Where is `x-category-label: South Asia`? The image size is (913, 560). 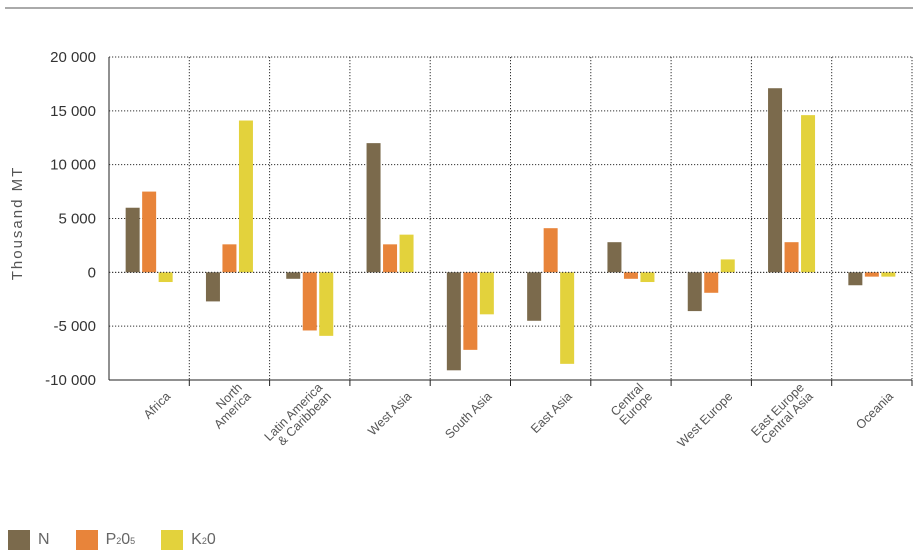
x-category-label: South Asia is located at coordinates (468, 415).